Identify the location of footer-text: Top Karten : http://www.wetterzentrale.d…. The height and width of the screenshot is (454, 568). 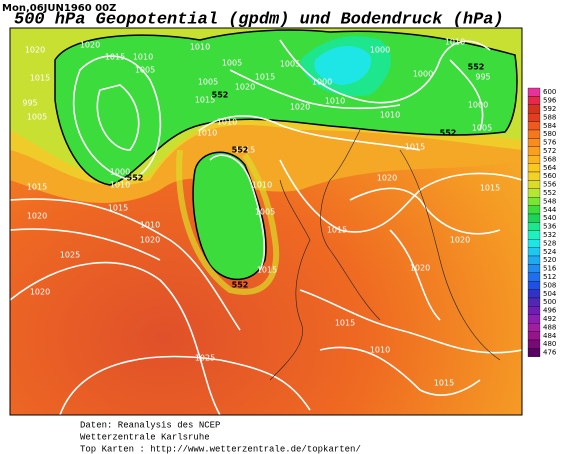
(220, 449).